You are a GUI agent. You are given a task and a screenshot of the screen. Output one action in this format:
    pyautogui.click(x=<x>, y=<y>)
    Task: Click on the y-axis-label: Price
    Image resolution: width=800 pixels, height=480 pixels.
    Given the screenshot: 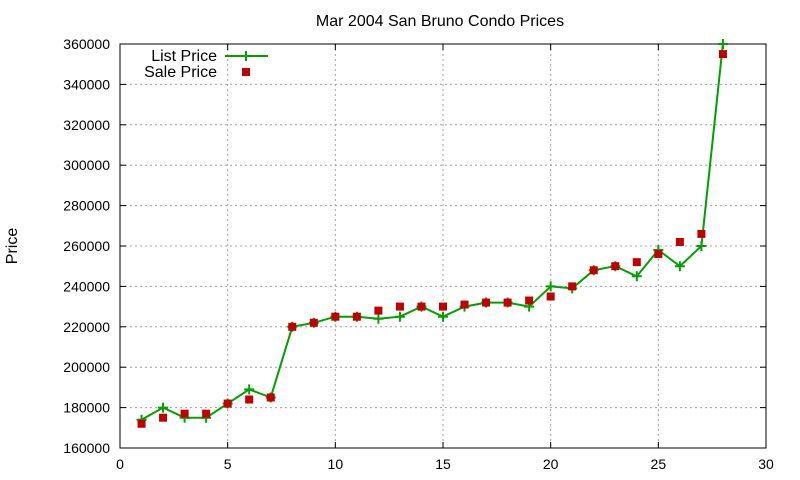 What is the action you would take?
    pyautogui.click(x=12, y=246)
    